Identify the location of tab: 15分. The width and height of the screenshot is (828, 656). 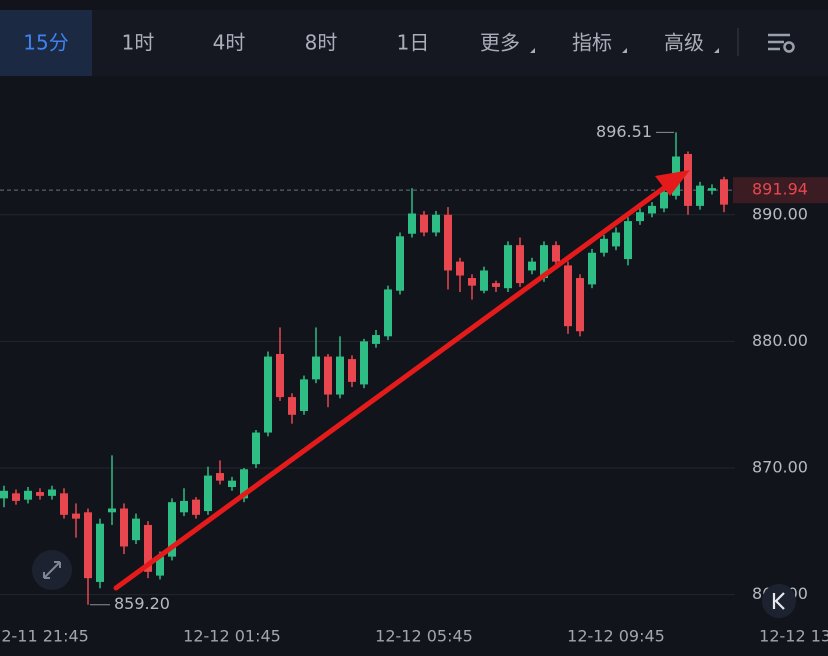
(45, 43).